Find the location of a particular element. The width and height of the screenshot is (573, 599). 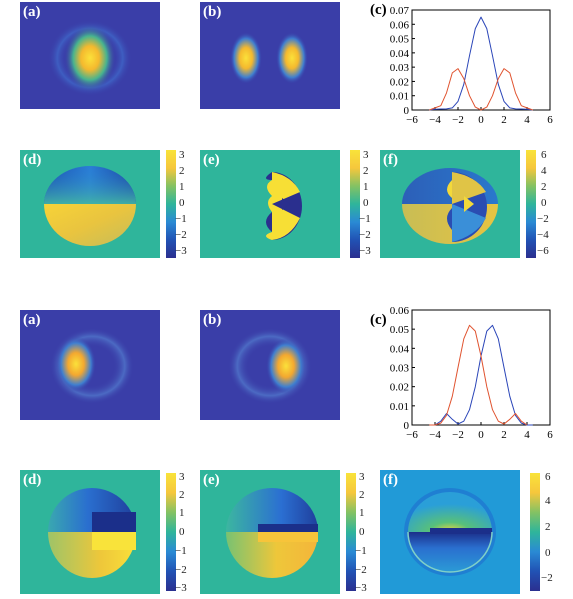

top-a-intensity-svg is located at coordinates (90, 55).